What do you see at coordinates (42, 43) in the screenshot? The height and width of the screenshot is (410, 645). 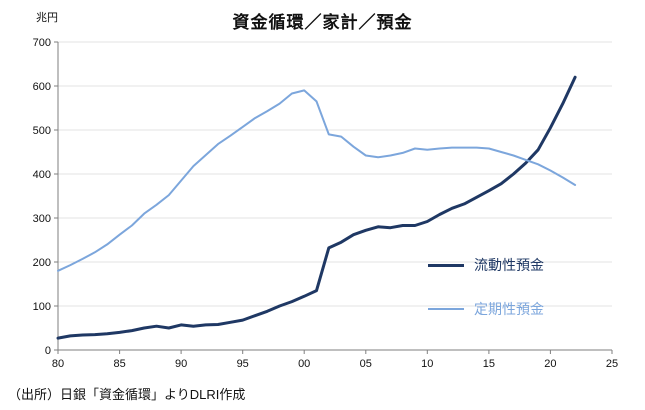 I see `svg-text: 700` at bounding box center [42, 43].